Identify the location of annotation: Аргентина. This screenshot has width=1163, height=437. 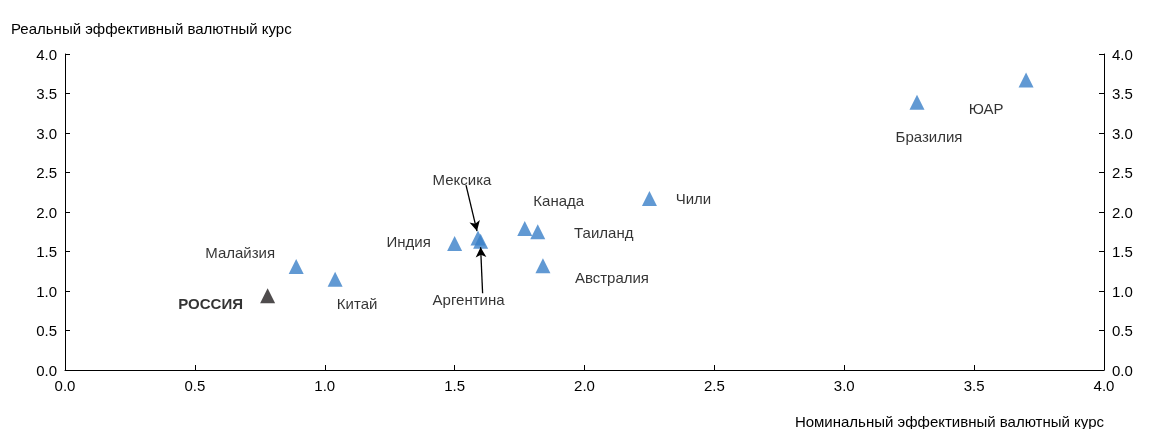
(469, 299).